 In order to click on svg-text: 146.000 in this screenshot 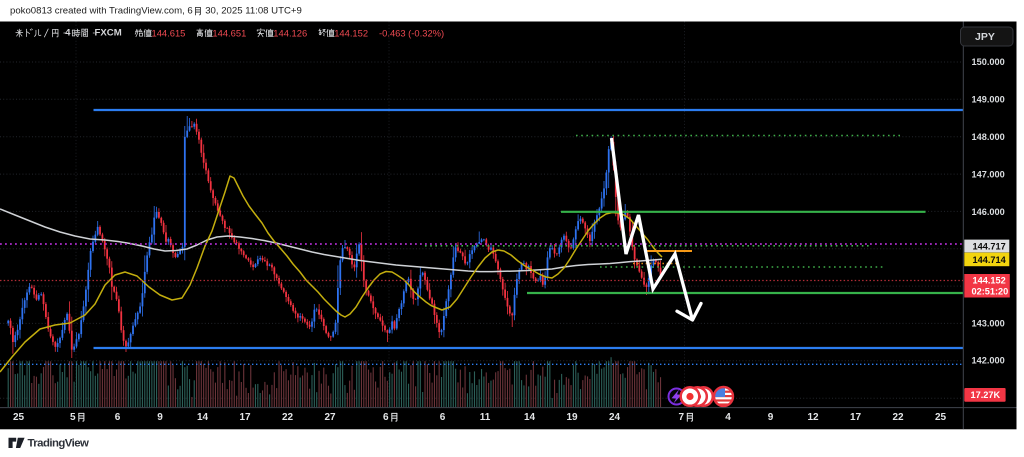, I will do `click(988, 212)`.